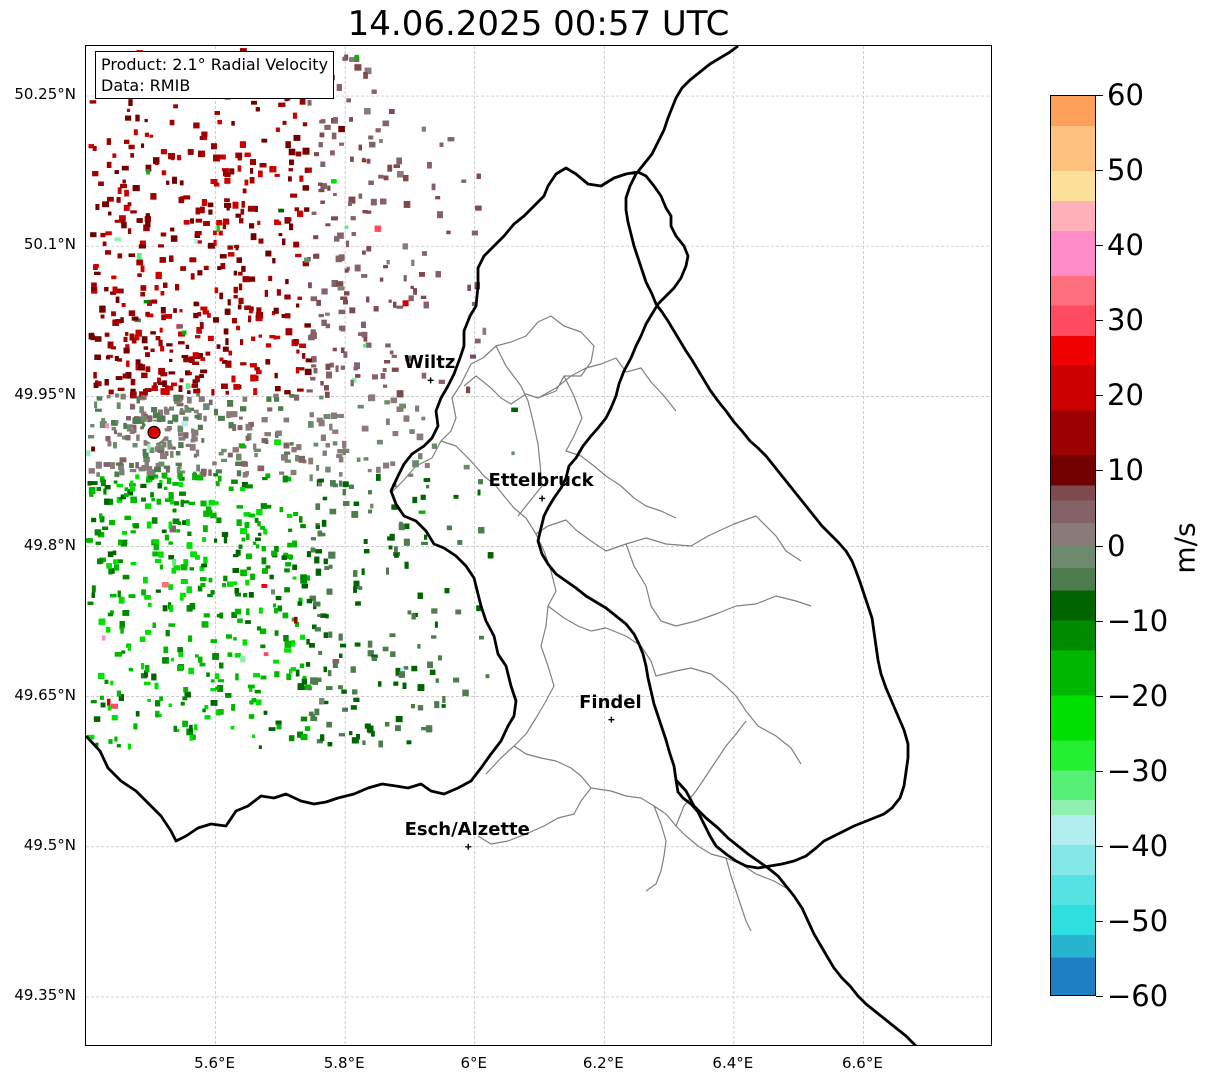  Describe the element at coordinates (468, 846) in the screenshot. I see `city-marker` at that location.